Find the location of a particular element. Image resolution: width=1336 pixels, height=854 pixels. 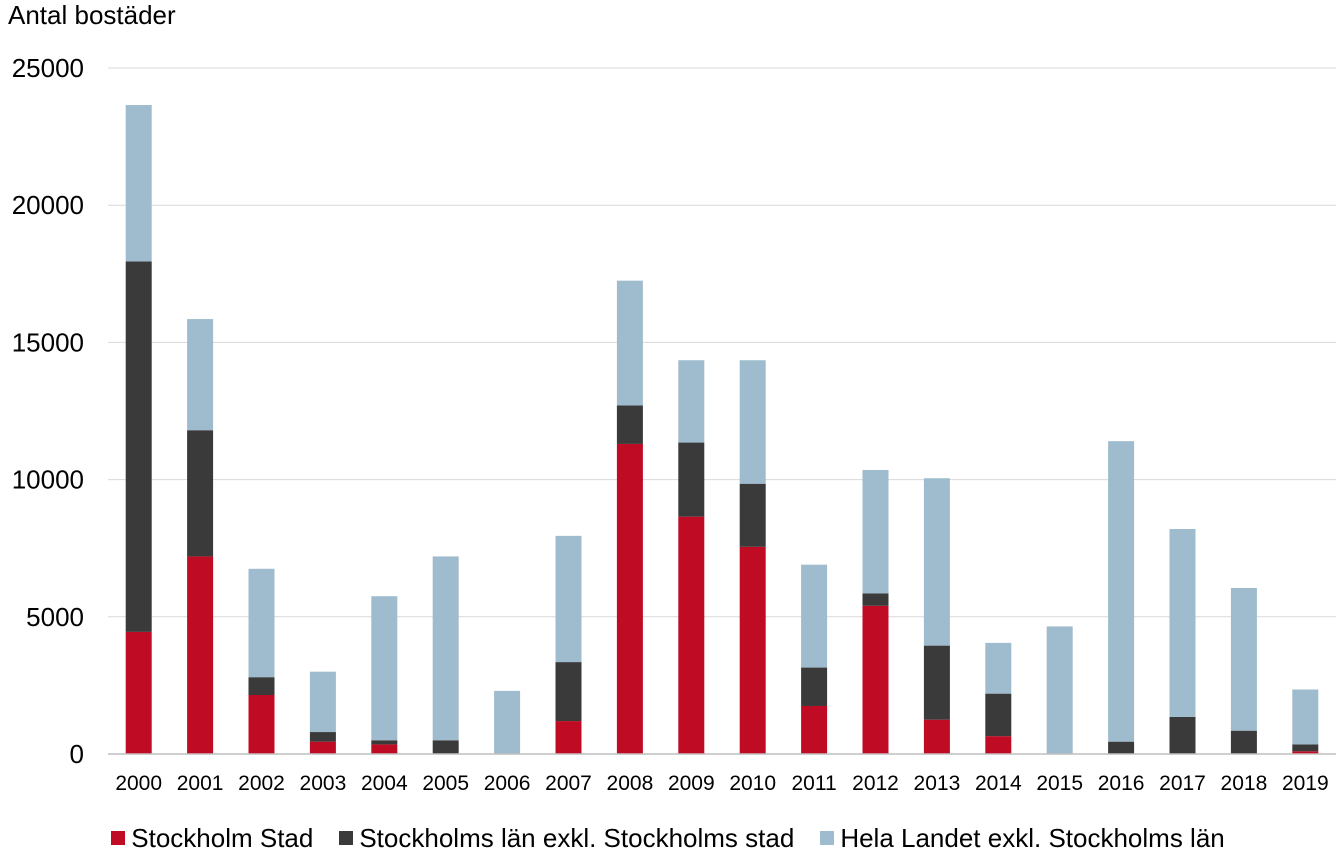

y-tick-label-0: 0 is located at coordinates (77, 754).